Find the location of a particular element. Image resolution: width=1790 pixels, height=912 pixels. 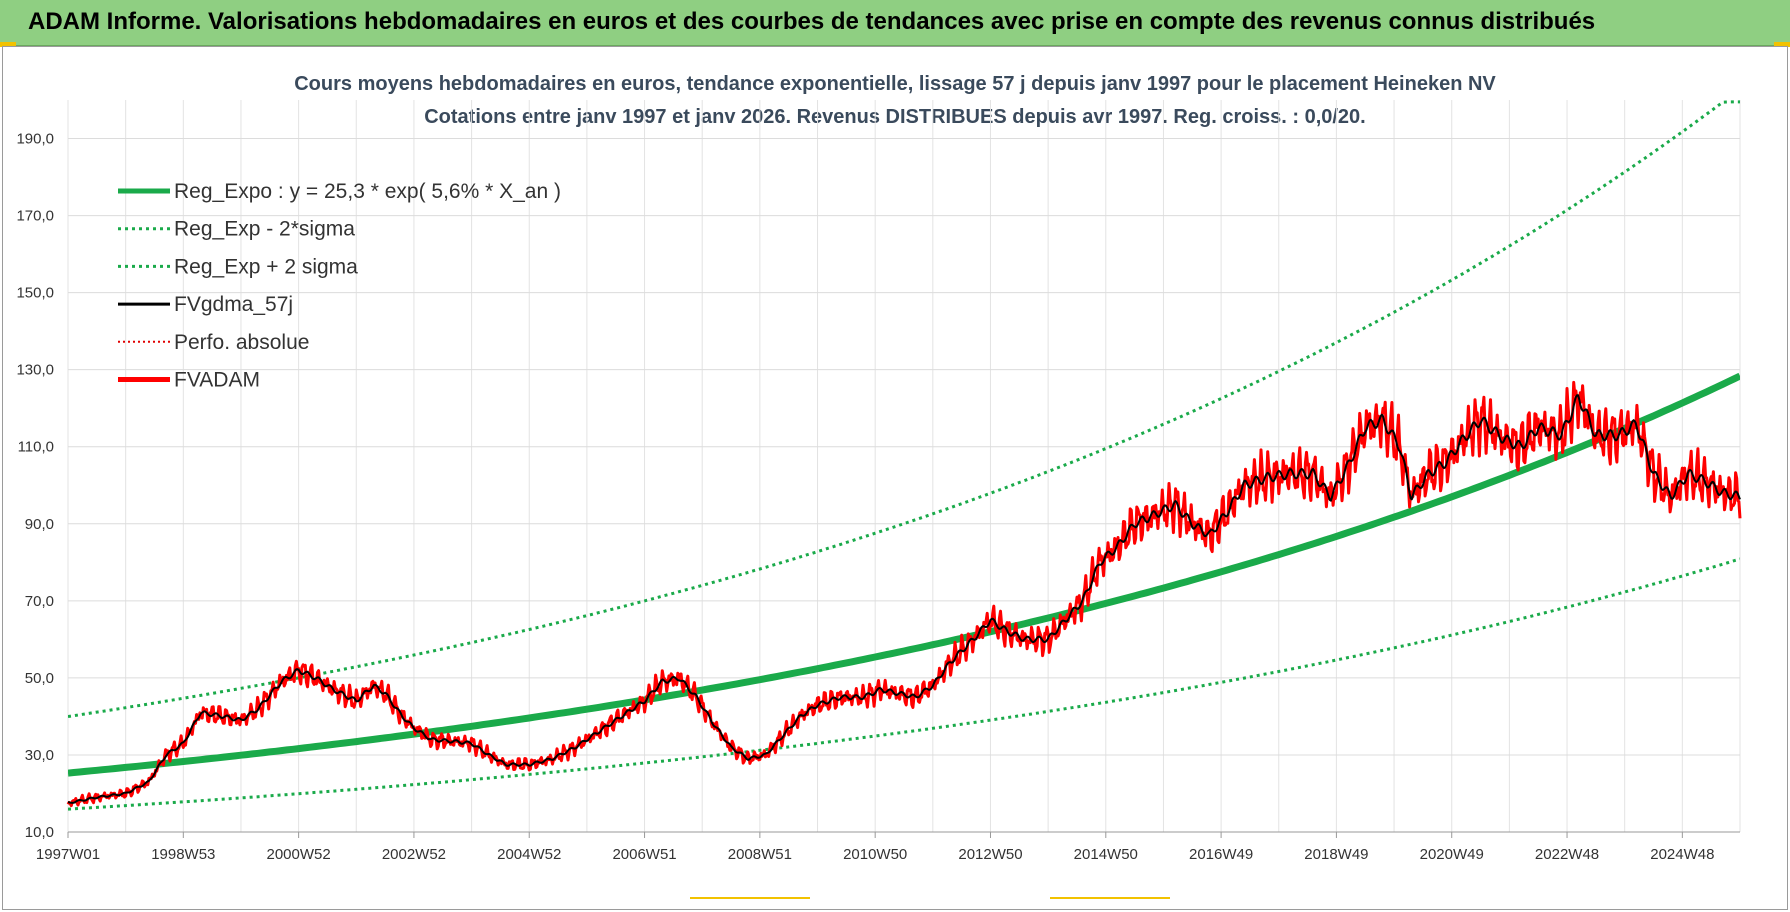

x-tick-label: 2016W49 is located at coordinates (1221, 854).